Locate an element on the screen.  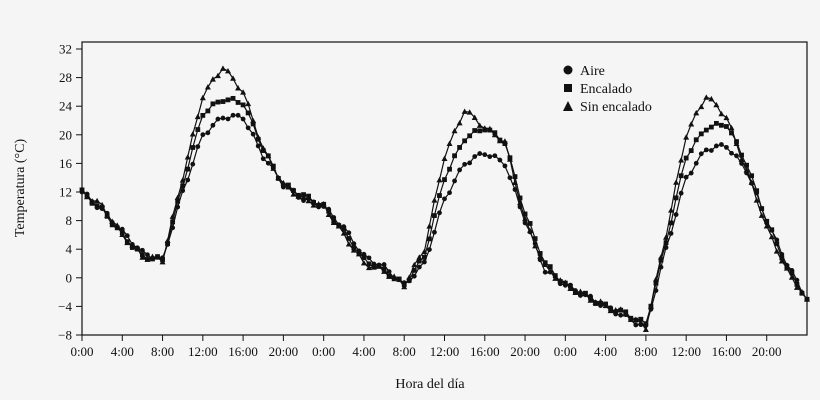
legend-label-aire: Aire is located at coordinates (592, 71).